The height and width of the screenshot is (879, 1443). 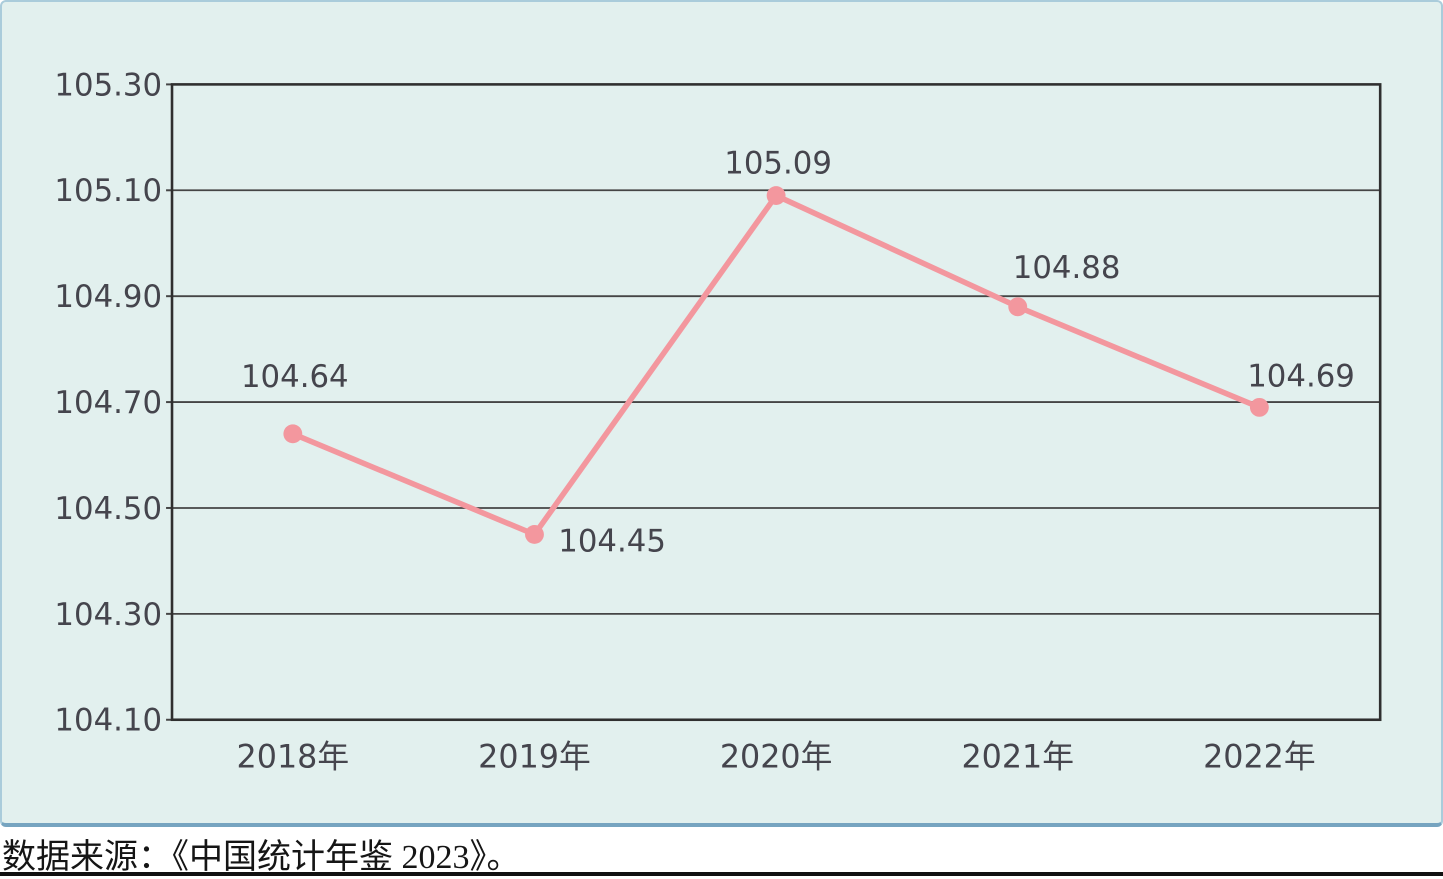 What do you see at coordinates (1017, 757) in the screenshot?
I see `x-tick-label: 2021年` at bounding box center [1017, 757].